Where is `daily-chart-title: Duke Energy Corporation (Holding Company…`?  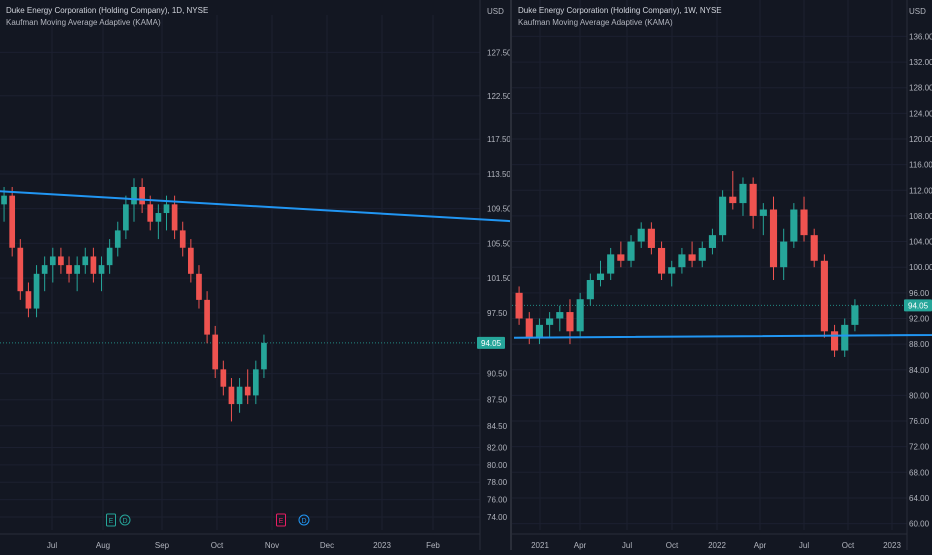 daily-chart-title: Duke Energy Corporation (Holding Company… is located at coordinates (107, 10).